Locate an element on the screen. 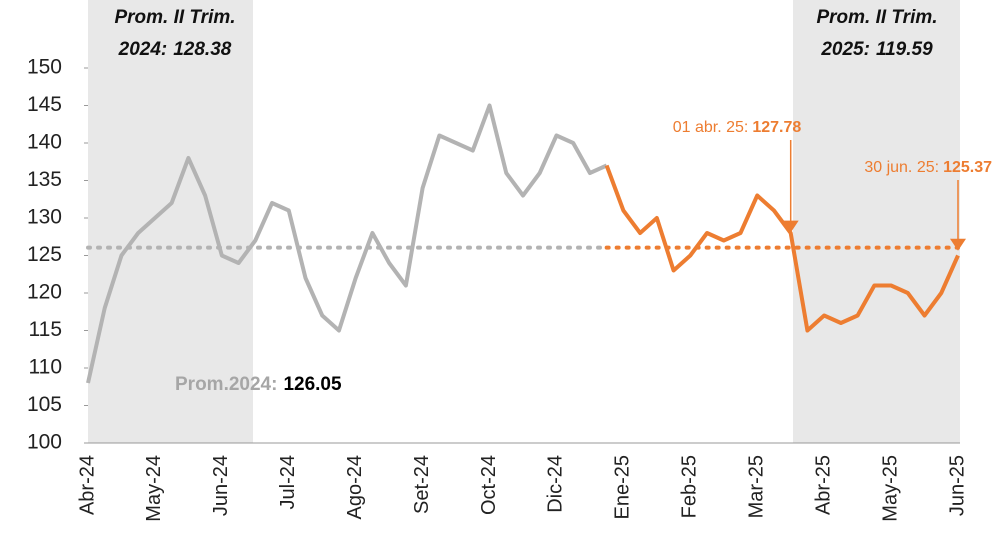  quarter-box-number: 119.59 is located at coordinates (904, 49).